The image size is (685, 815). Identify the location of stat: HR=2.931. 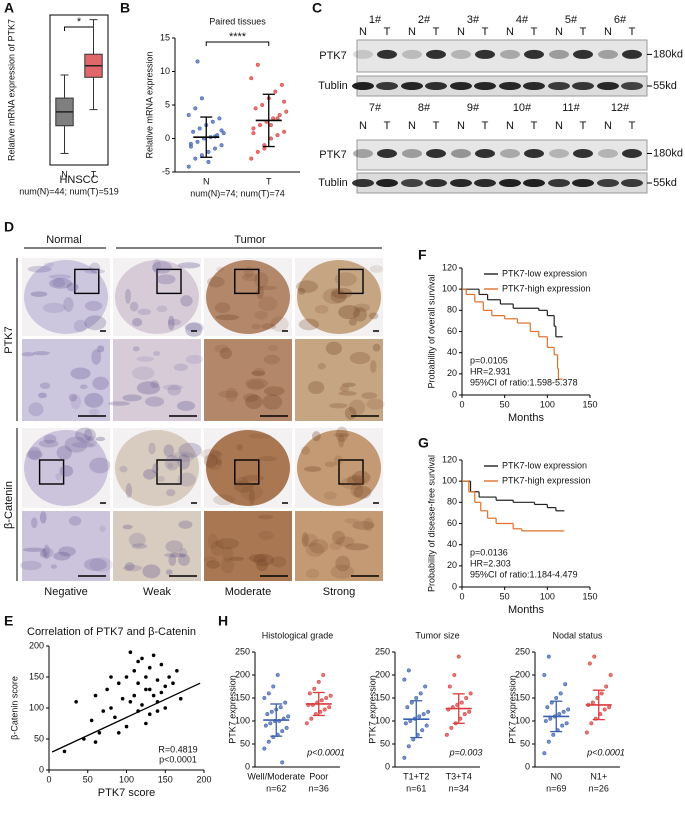
(490, 371).